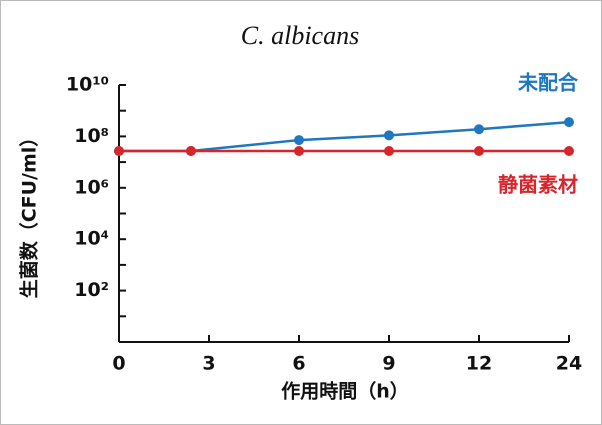  What do you see at coordinates (388, 364) in the screenshot?
I see `x-tick-label: 9` at bounding box center [388, 364].